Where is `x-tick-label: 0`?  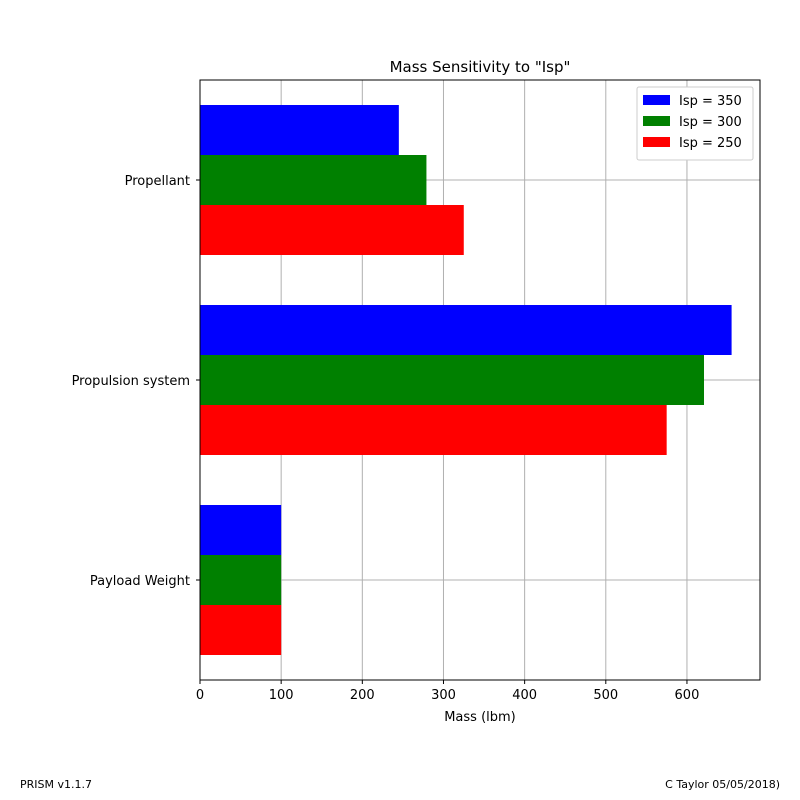 x-tick-label: 0 is located at coordinates (200, 695).